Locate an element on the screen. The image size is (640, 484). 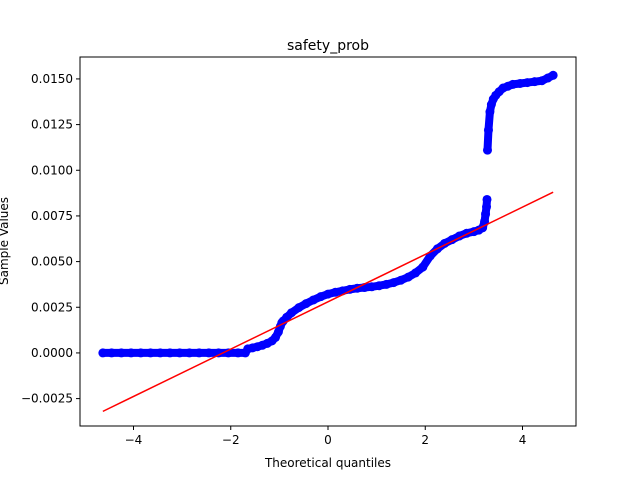
y-tick-label: 0.0050 is located at coordinates (52, 262).